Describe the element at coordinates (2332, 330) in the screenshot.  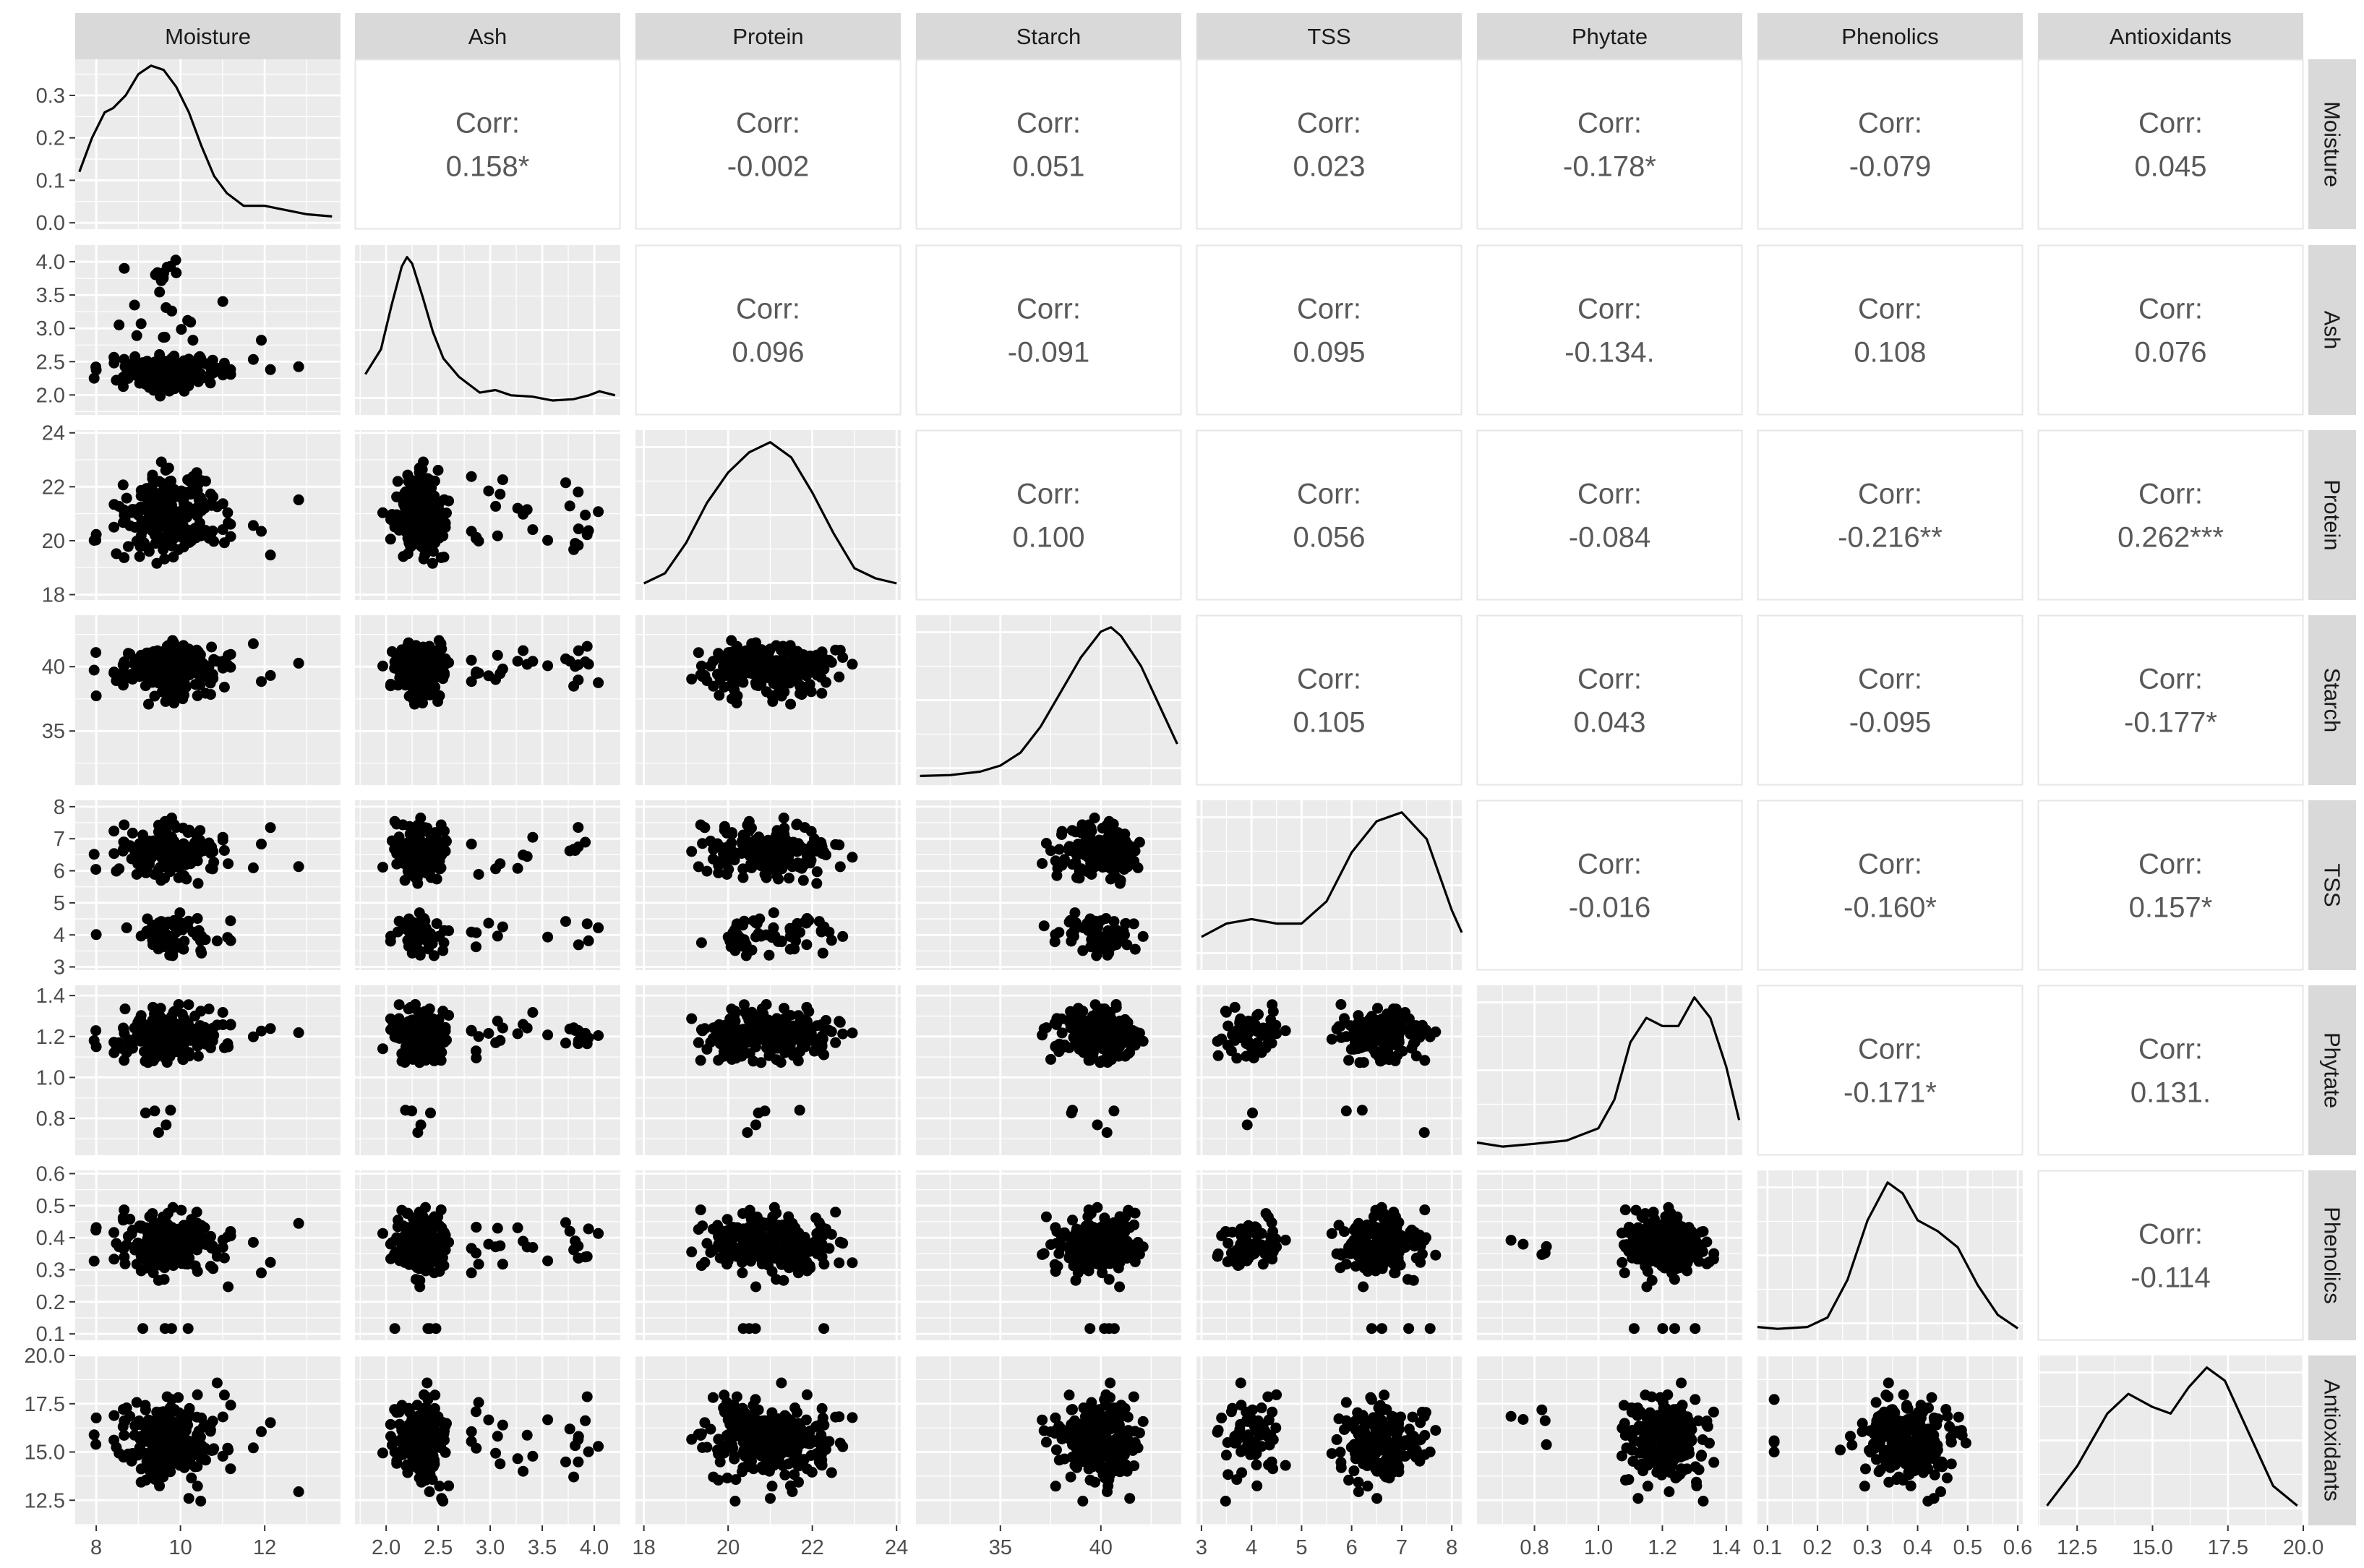
I see `strip-right-ash` at that location.